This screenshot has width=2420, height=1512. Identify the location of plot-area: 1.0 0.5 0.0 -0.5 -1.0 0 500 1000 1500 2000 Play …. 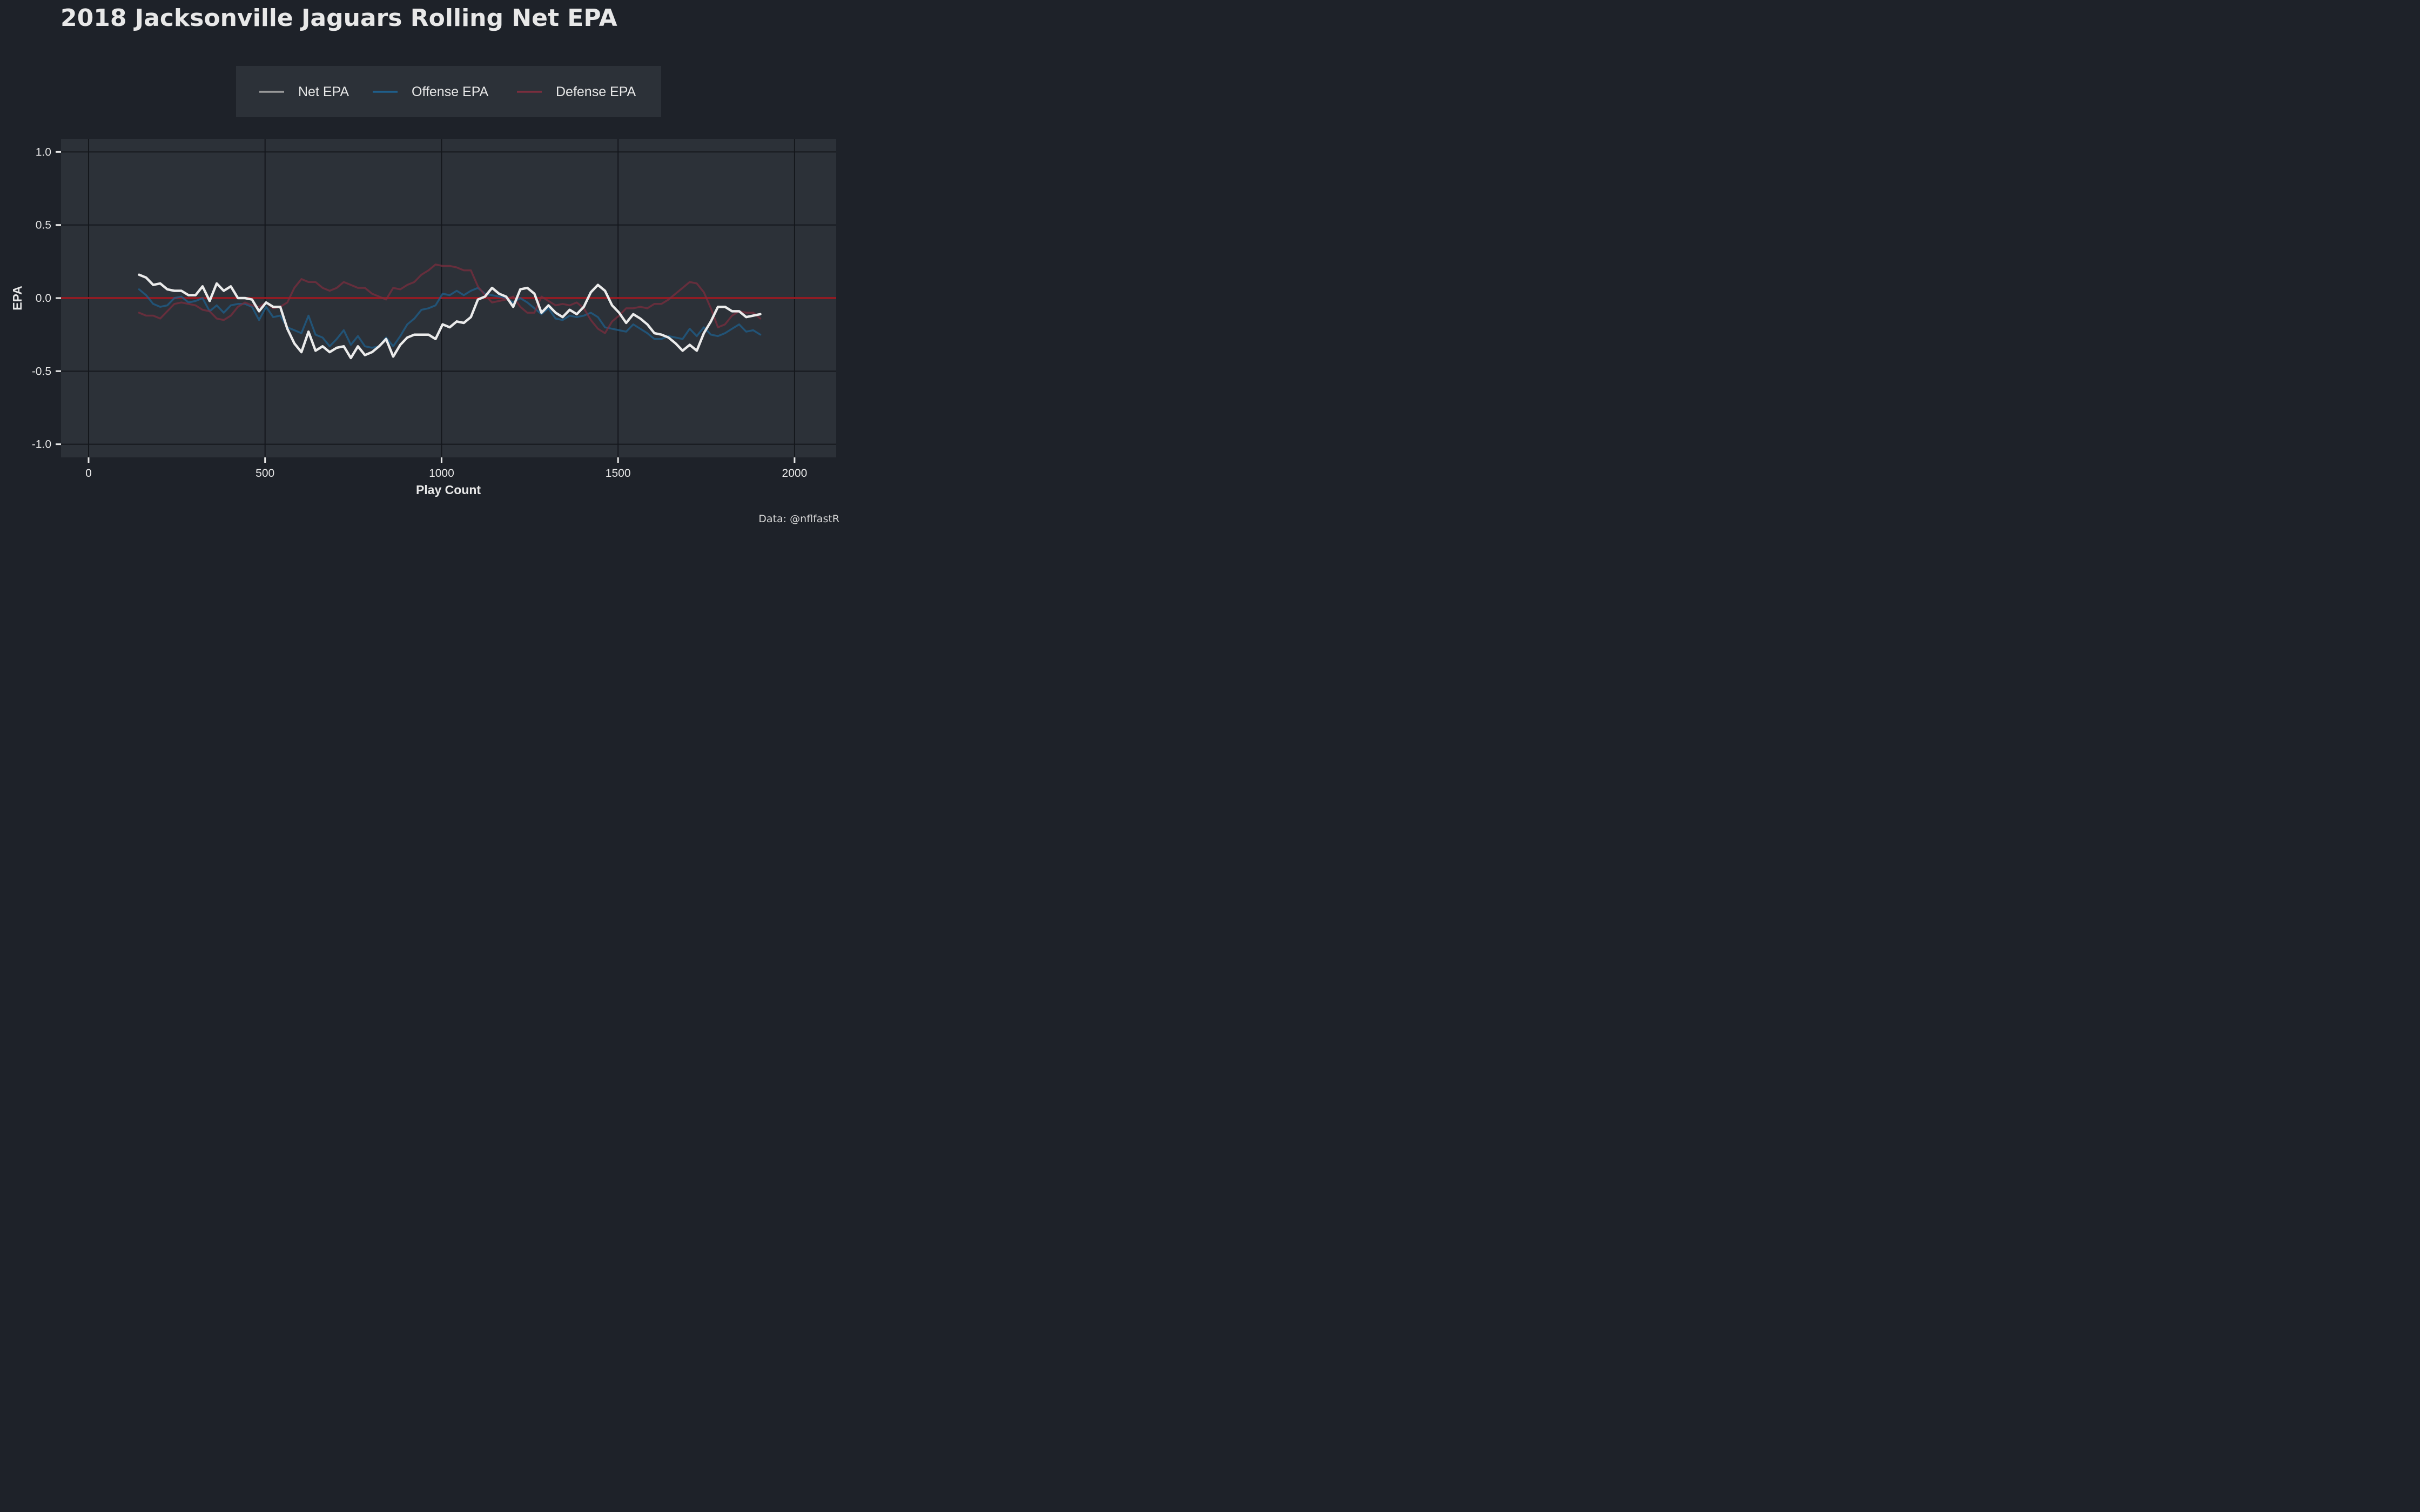
(423, 318).